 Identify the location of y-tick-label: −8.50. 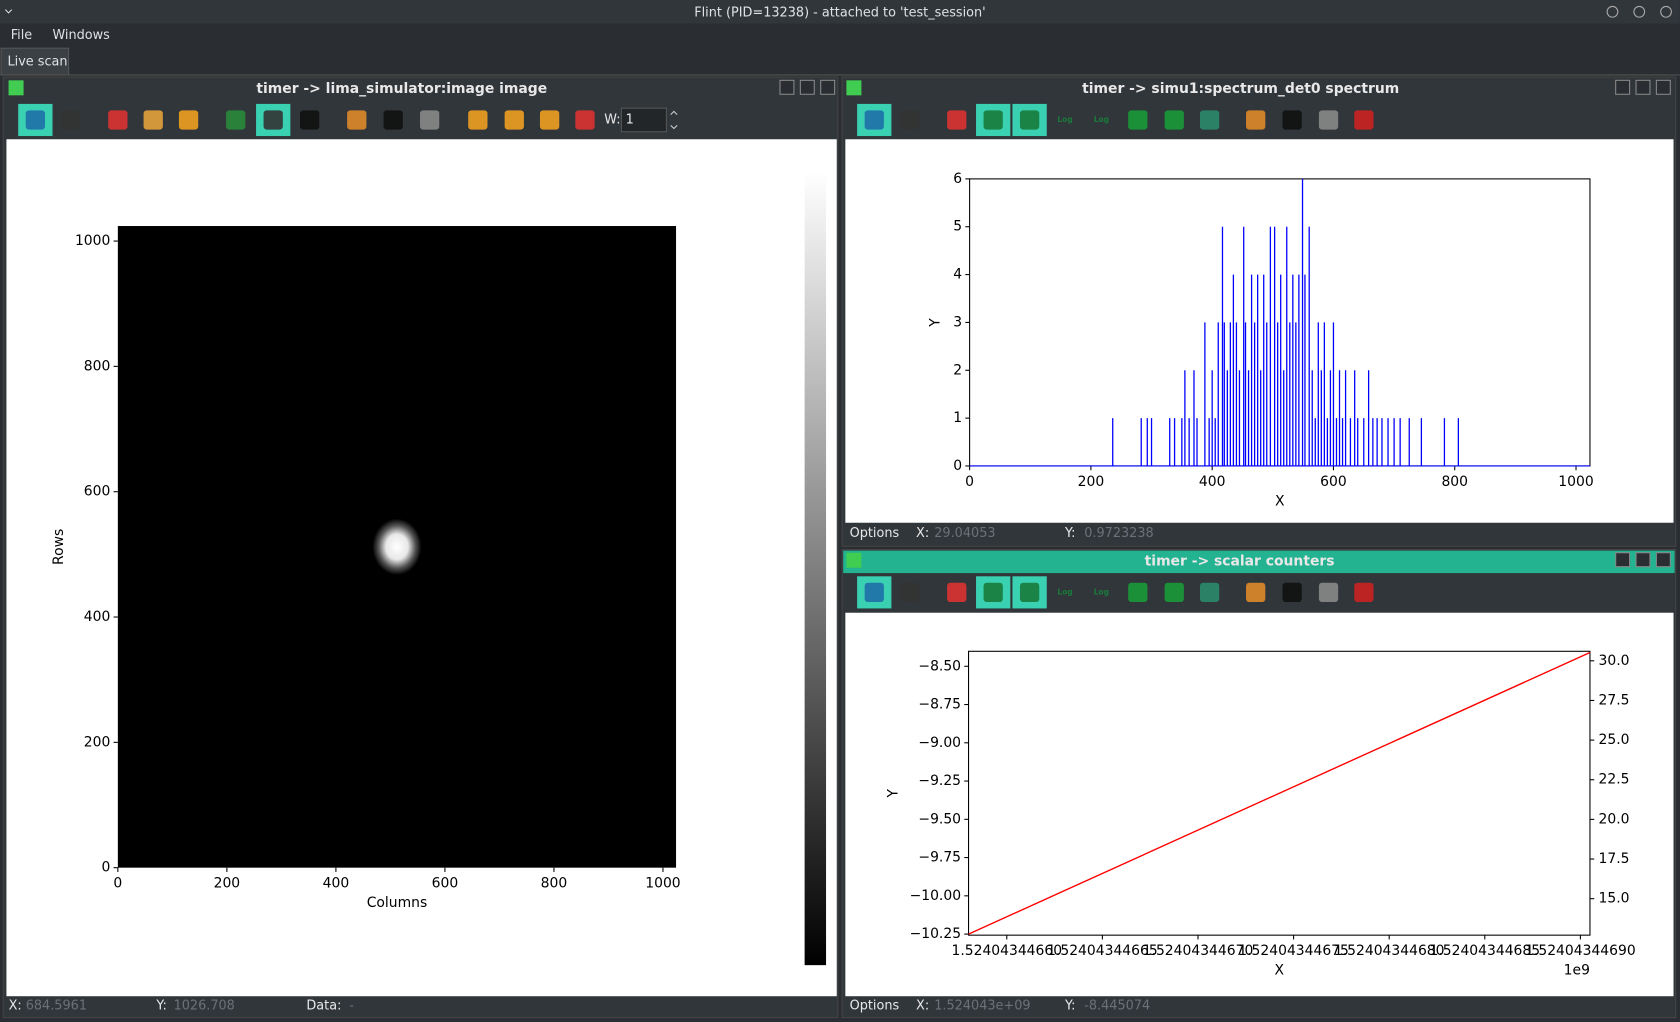
(939, 666).